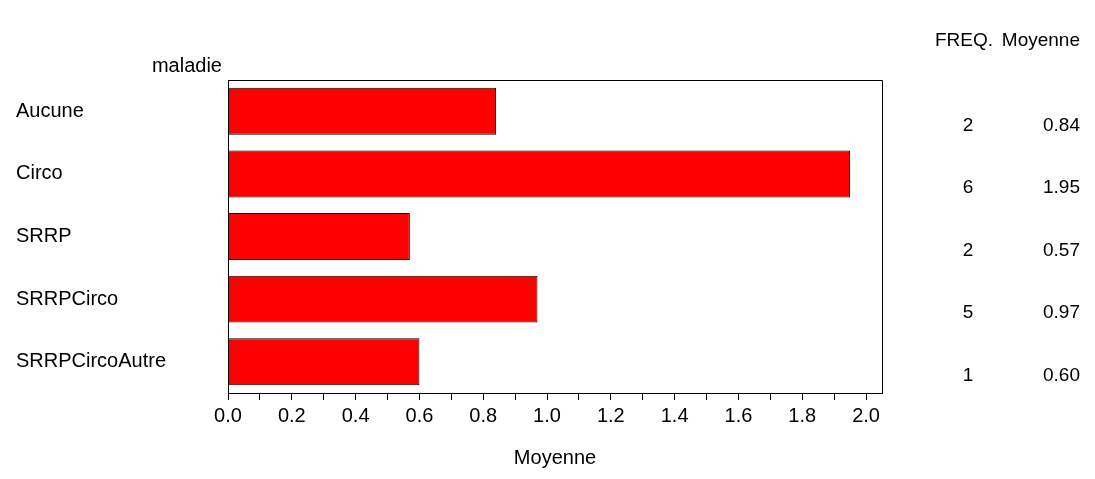  Describe the element at coordinates (483, 414) in the screenshot. I see `x-tick-label: 0.8` at that location.